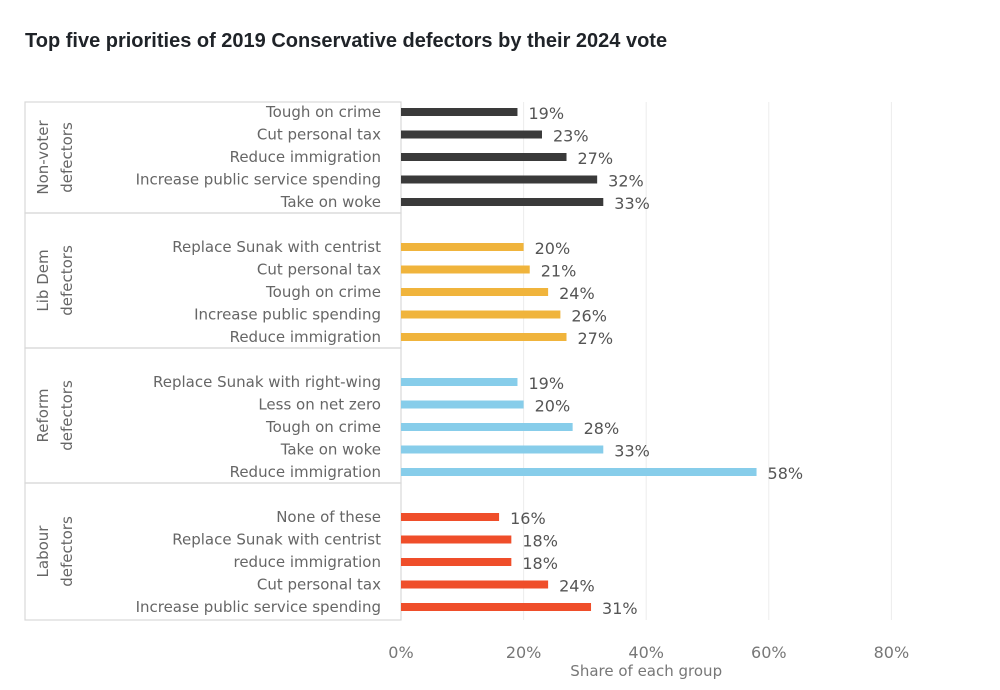 Image resolution: width=1000 pixels, height=690 pixels. What do you see at coordinates (559, 271) in the screenshot?
I see `data-label: 21%` at bounding box center [559, 271].